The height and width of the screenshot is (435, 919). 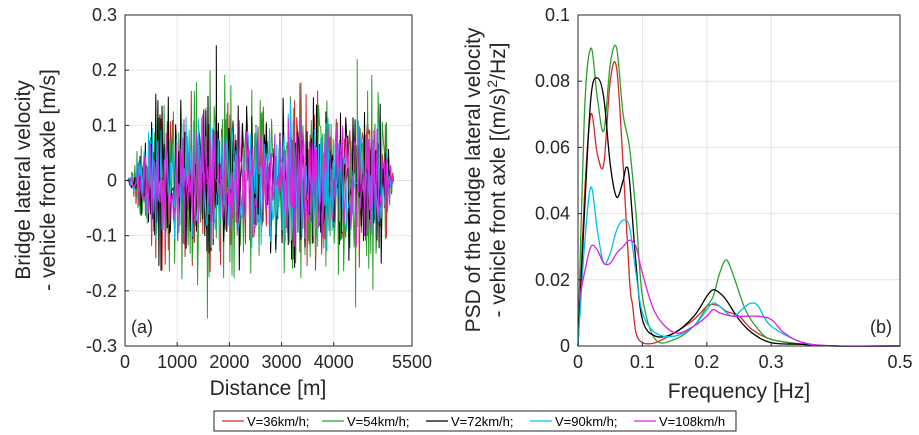 I want to click on chart-a-y-tick-label: -0.3, so click(x=101, y=346).